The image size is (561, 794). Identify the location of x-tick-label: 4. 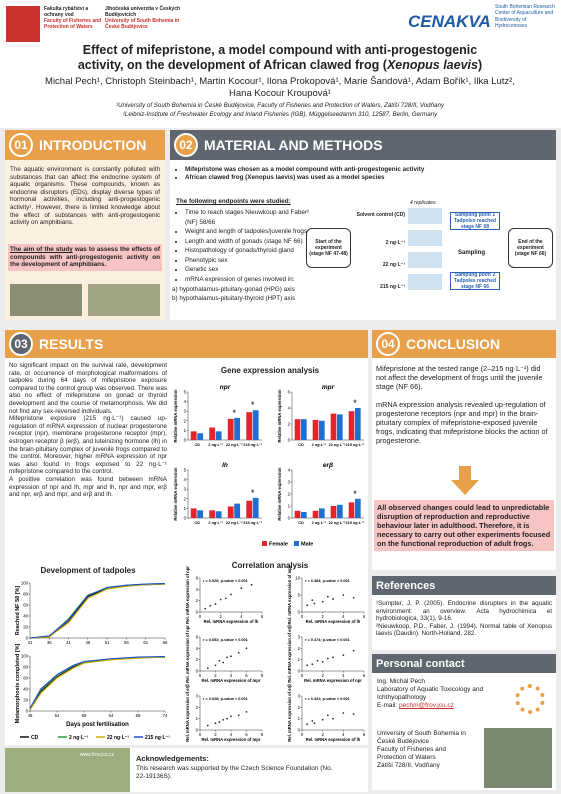
(343, 616).